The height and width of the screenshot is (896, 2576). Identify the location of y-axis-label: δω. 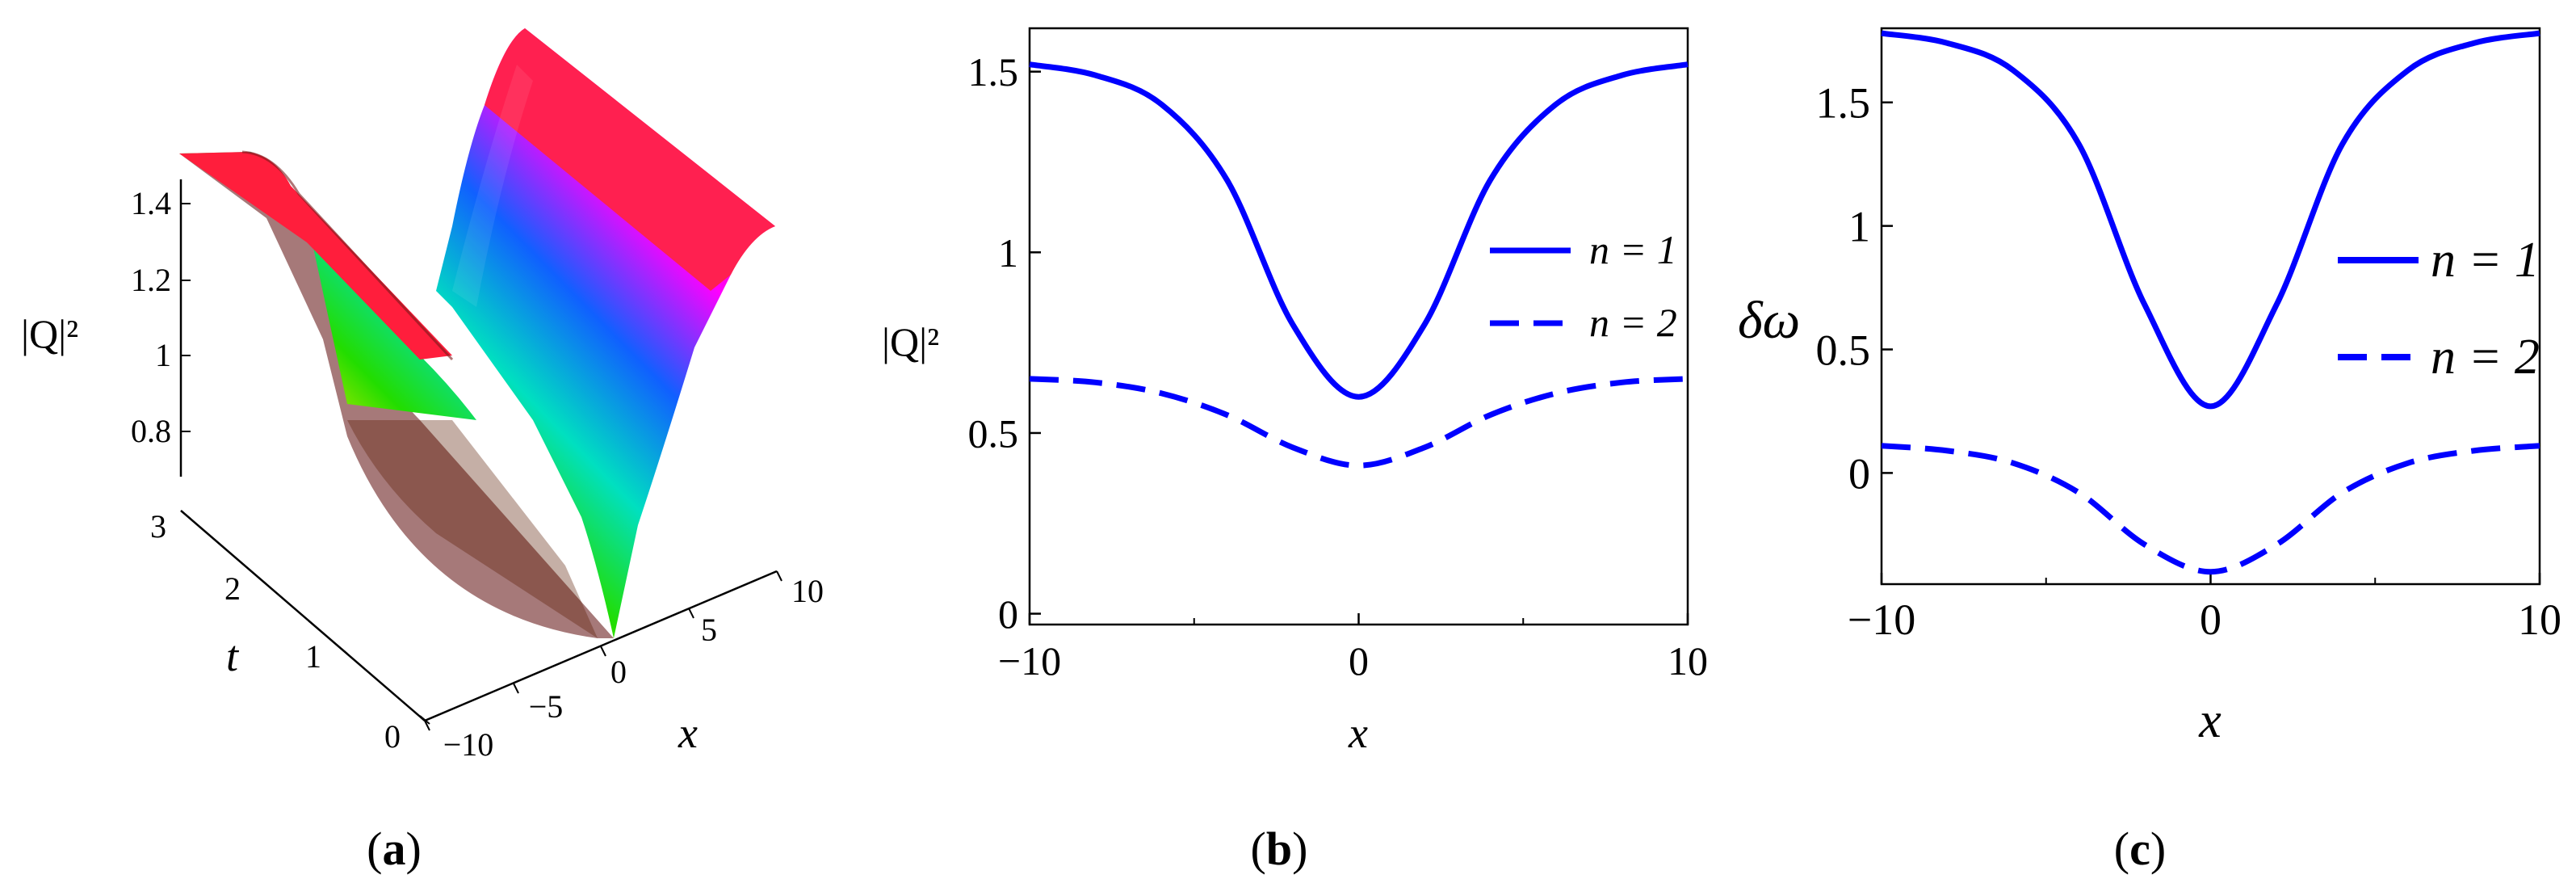
(1769, 320).